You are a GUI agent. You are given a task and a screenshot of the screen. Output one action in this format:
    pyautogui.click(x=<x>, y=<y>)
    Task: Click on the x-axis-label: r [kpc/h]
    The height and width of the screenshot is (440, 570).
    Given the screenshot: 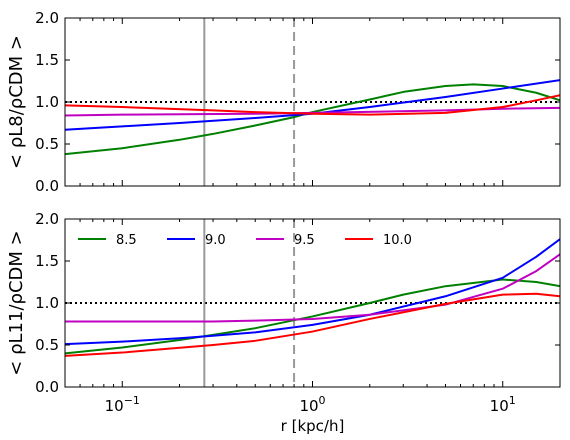 What is the action you would take?
    pyautogui.click(x=313, y=426)
    